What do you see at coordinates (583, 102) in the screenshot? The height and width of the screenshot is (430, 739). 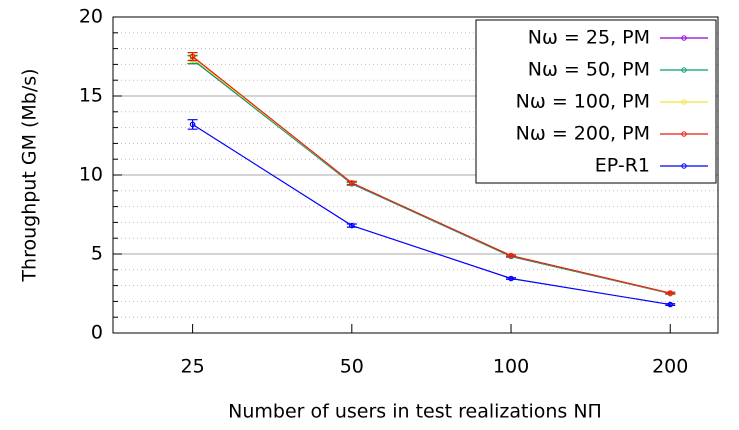 I see `legend-label: Nω = 100, PM` at bounding box center [583, 102].